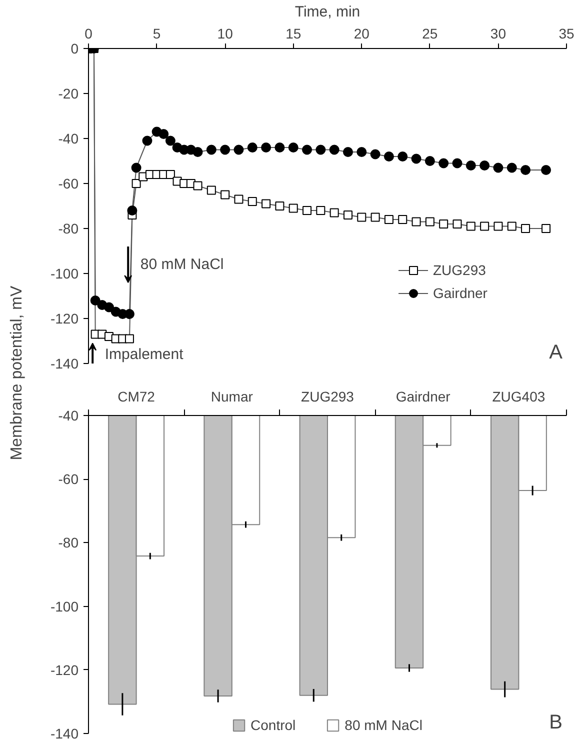 This screenshot has height=749, width=582. What do you see at coordinates (156, 34) in the screenshot?
I see `x-tick-label: 5` at bounding box center [156, 34].